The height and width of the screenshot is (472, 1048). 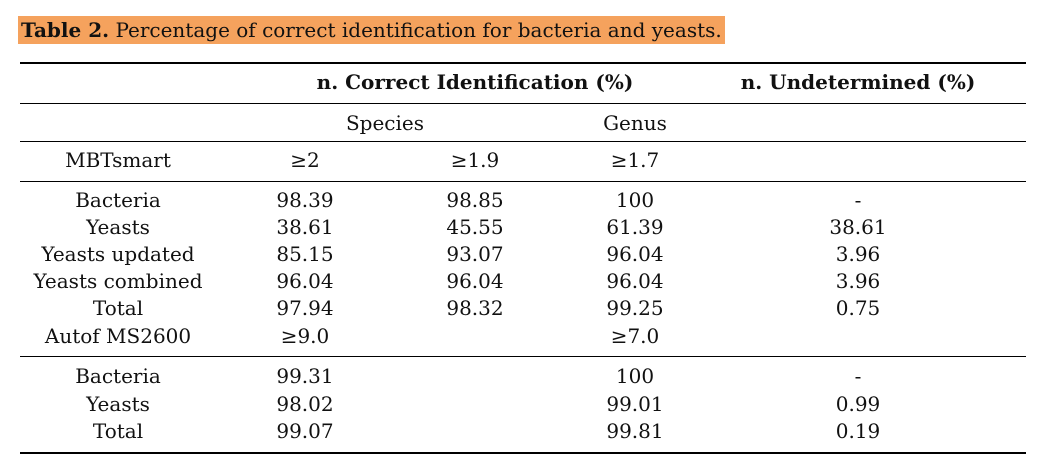 I want to click on threshold-species-2: ≥1.9, so click(x=475, y=160).